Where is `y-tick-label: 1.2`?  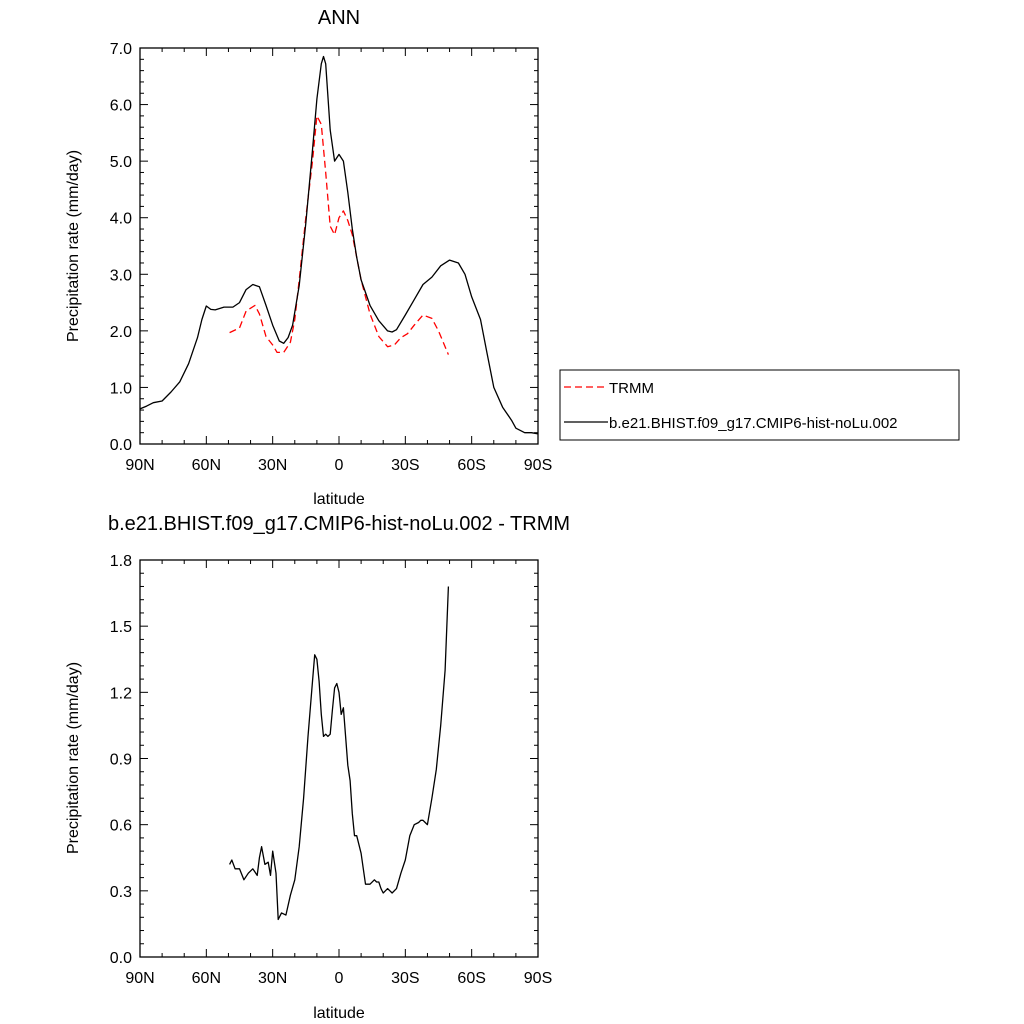 y-tick-label: 1.2 is located at coordinates (121, 693).